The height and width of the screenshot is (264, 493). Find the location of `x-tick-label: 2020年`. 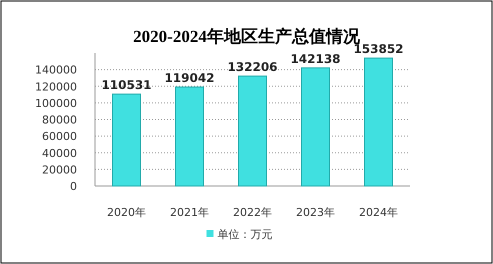

x-tick-label: 2020年 is located at coordinates (126, 212).